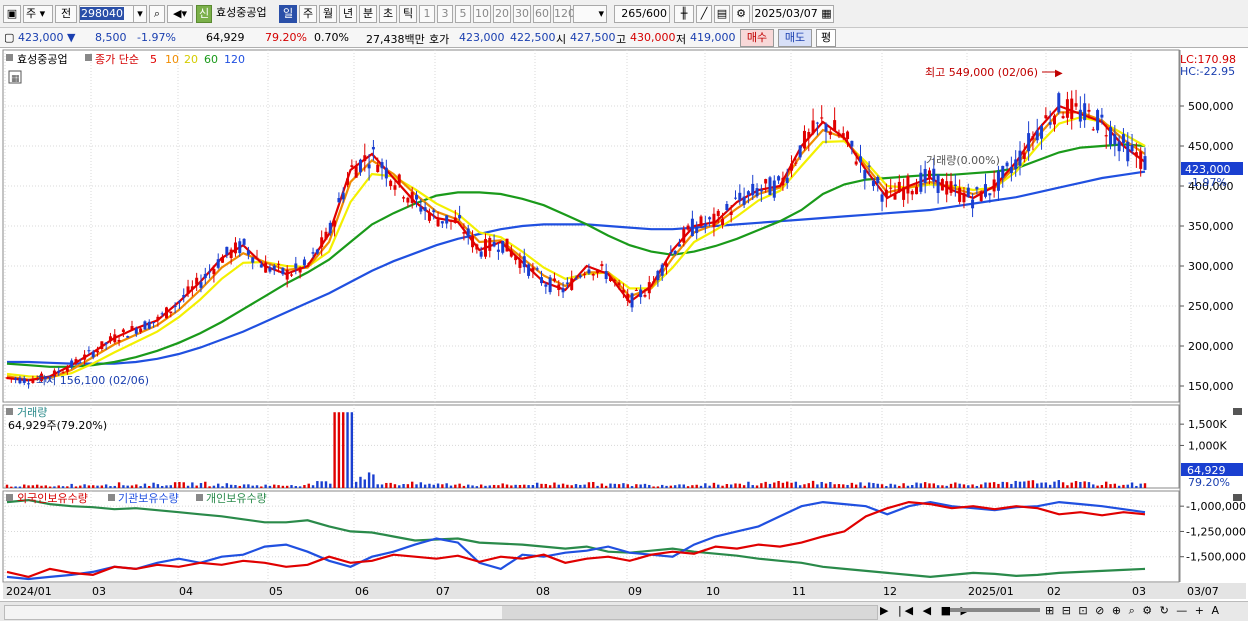  I want to click on gear-icon: ⚙, so click(741, 14).